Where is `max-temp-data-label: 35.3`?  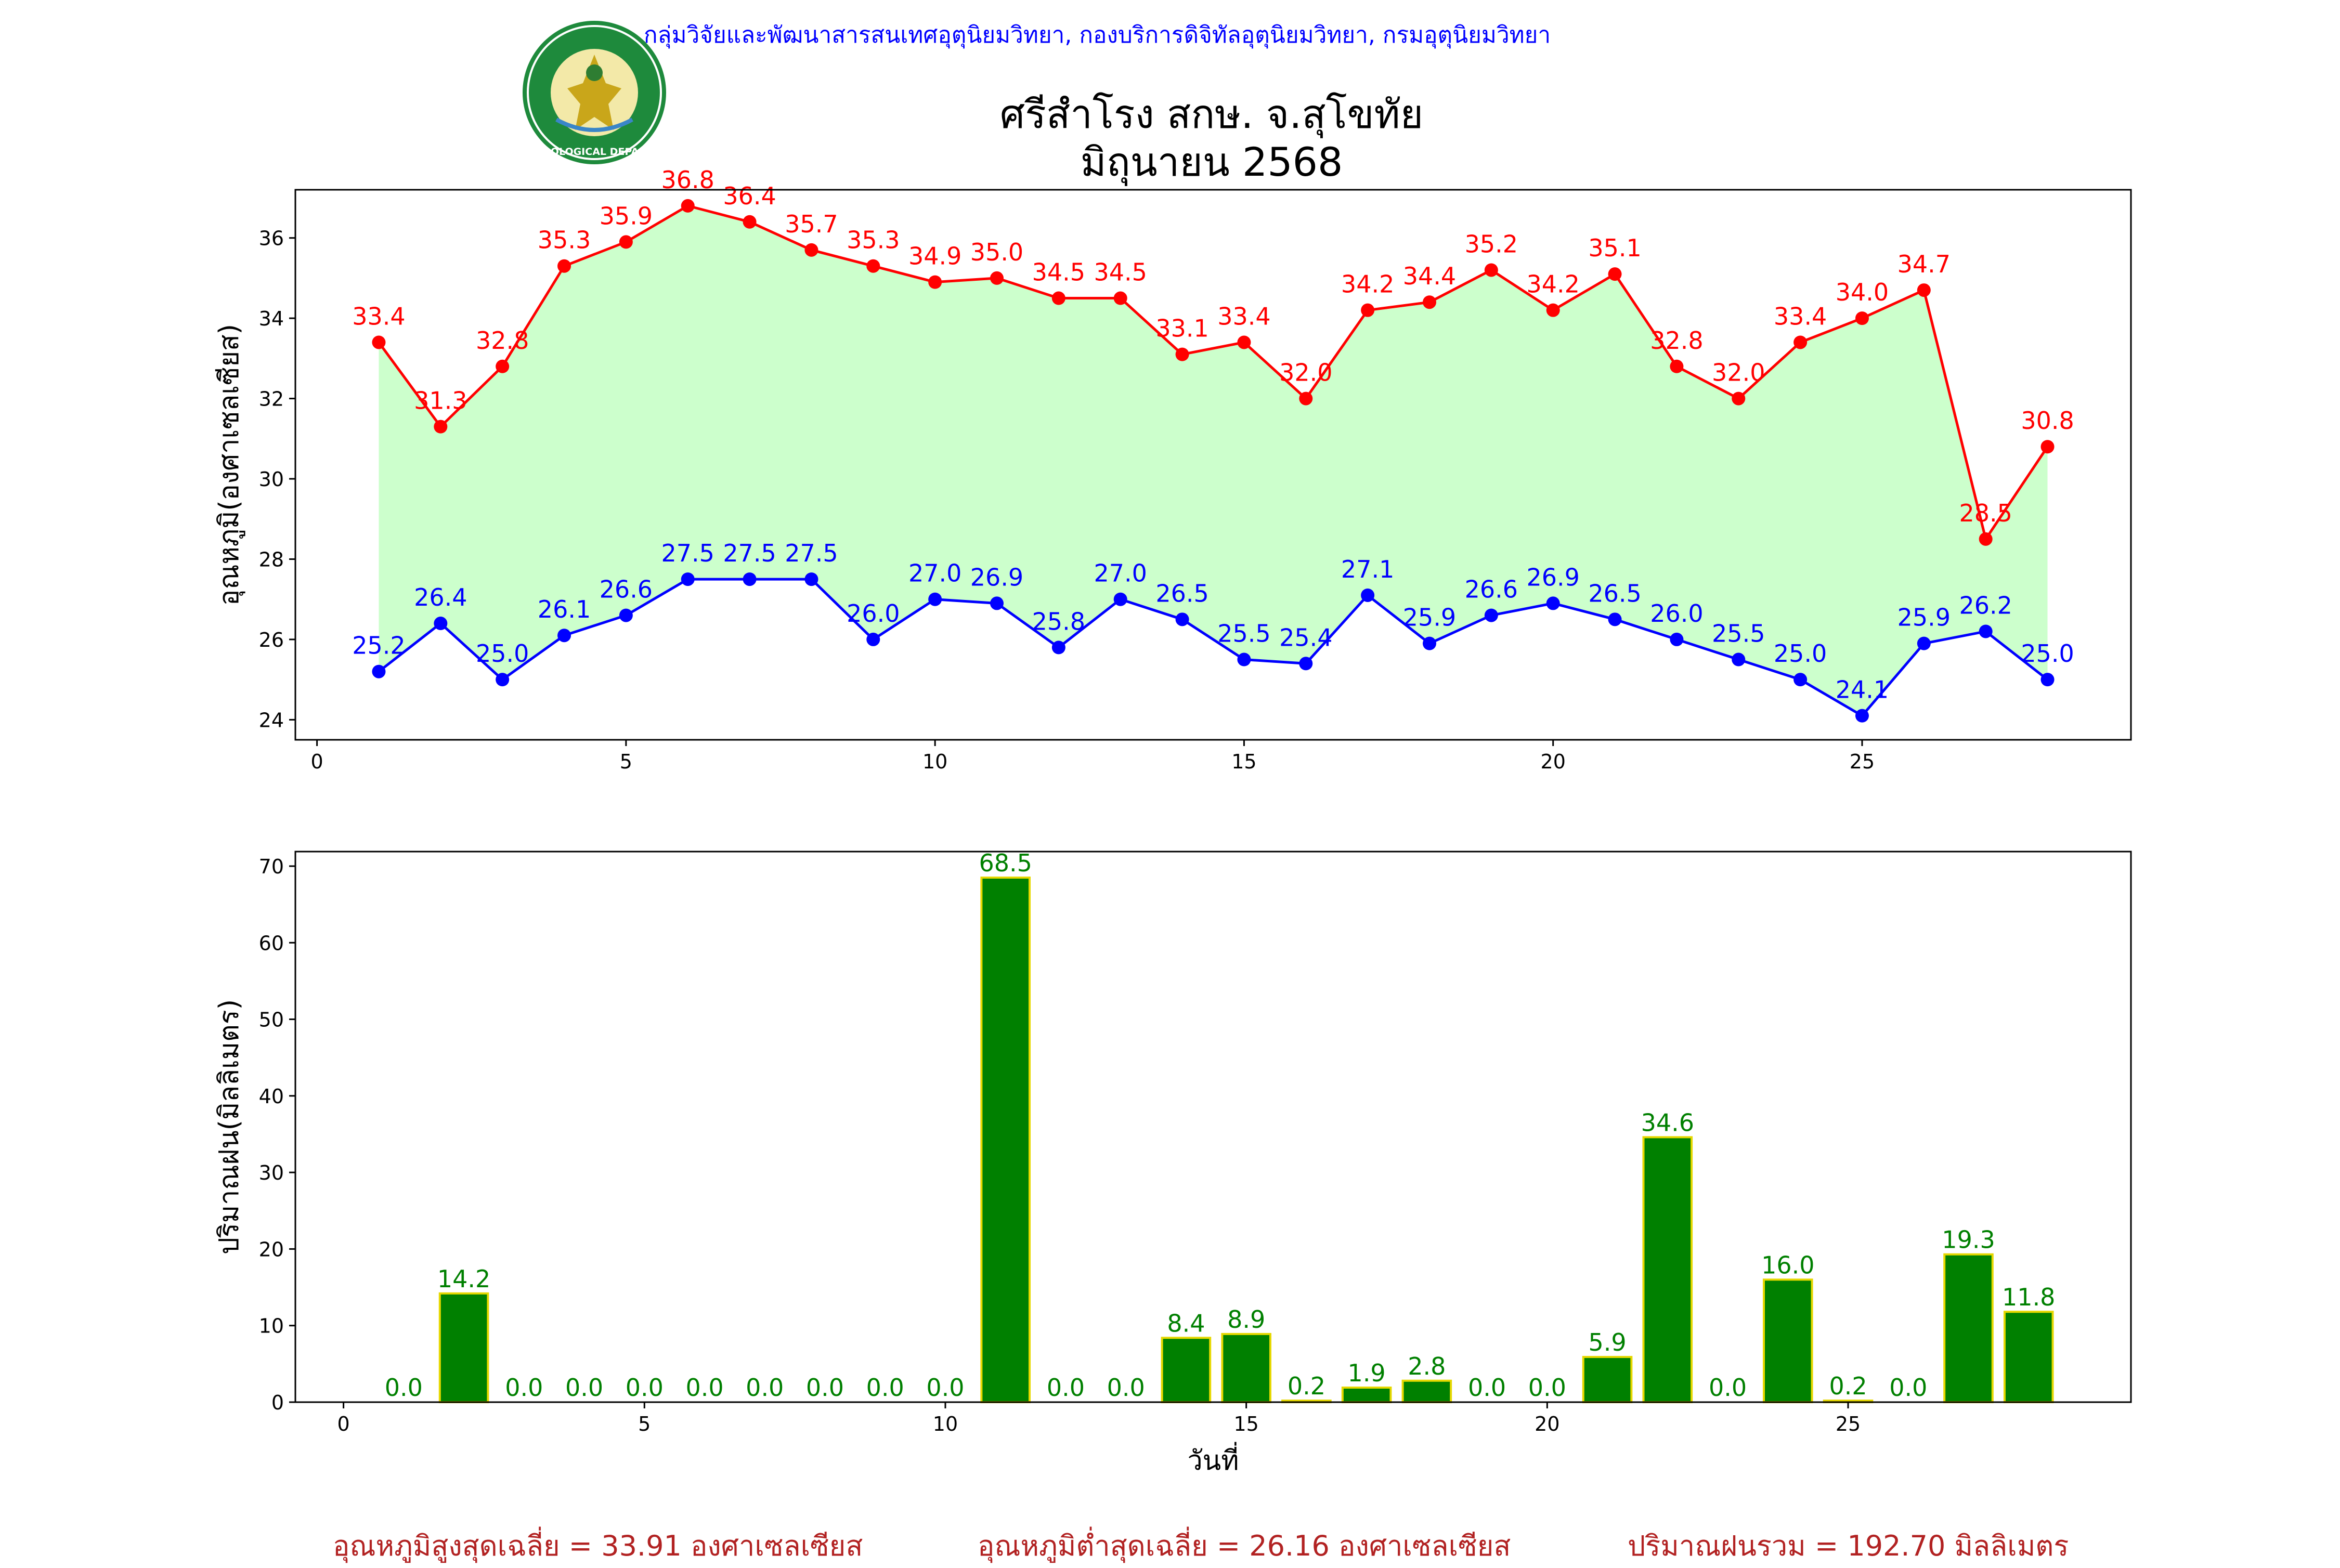
max-temp-data-label: 35.3 is located at coordinates (564, 240).